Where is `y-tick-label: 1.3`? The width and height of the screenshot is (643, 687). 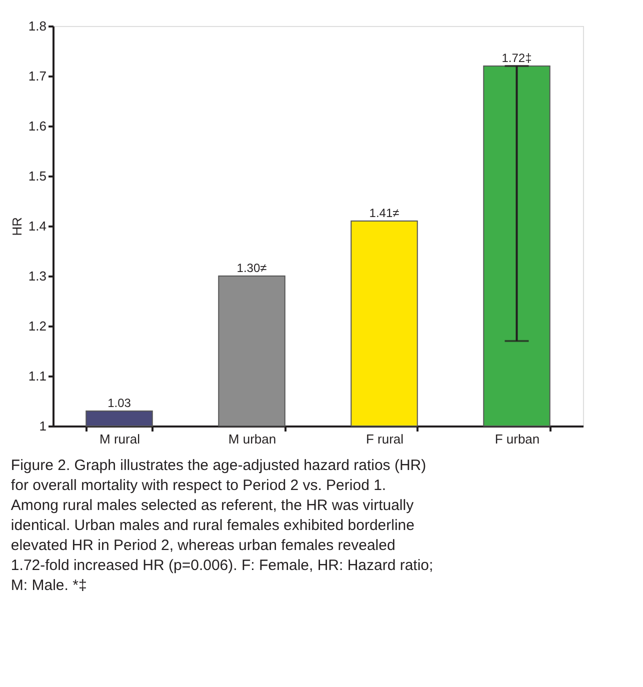 y-tick-label: 1.3 is located at coordinates (37, 276).